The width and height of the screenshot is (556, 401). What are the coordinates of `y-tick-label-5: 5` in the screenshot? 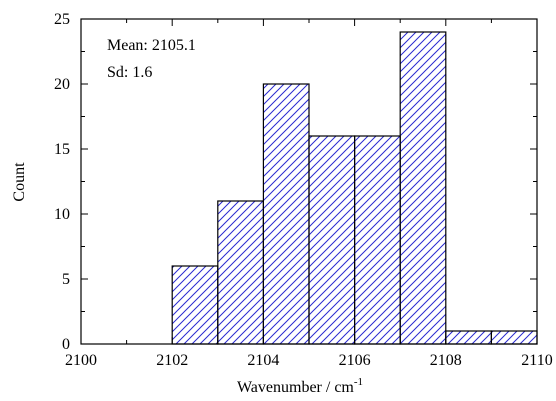 It's located at (66, 279).